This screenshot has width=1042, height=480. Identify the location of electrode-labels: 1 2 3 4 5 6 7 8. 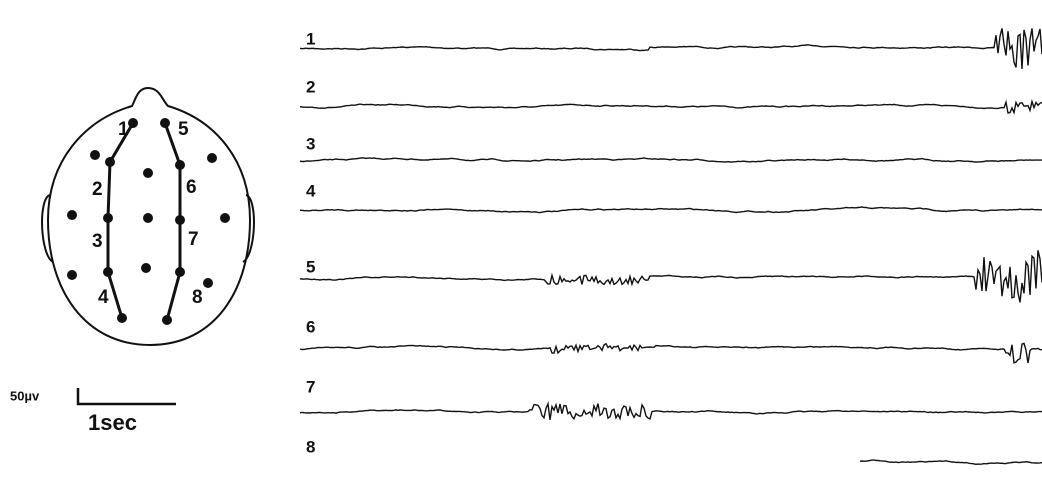
(147, 213).